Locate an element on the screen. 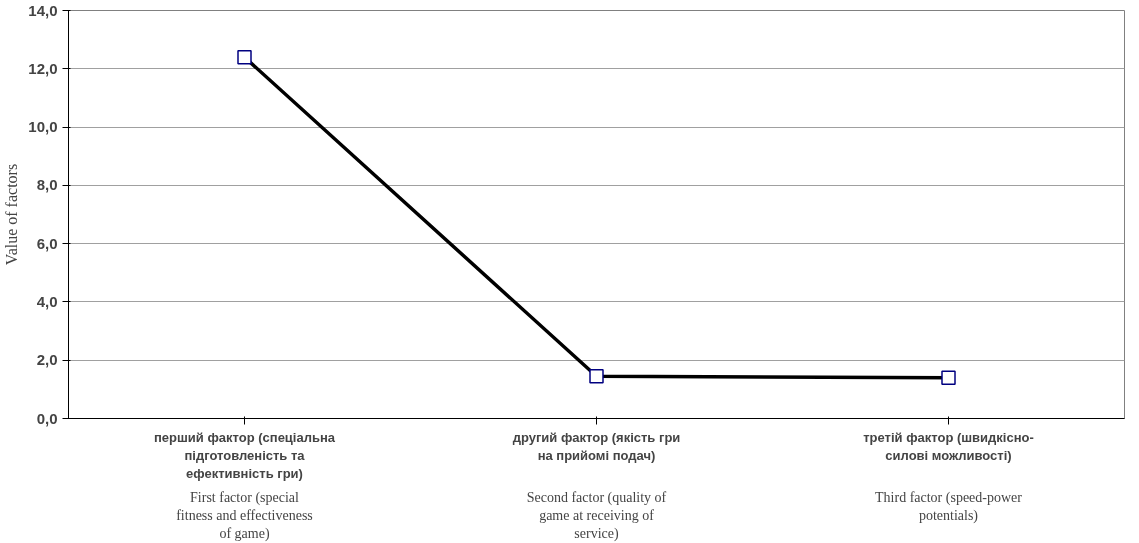 The height and width of the screenshot is (543, 1139). y-tick-label: 10,0 is located at coordinates (43, 127).